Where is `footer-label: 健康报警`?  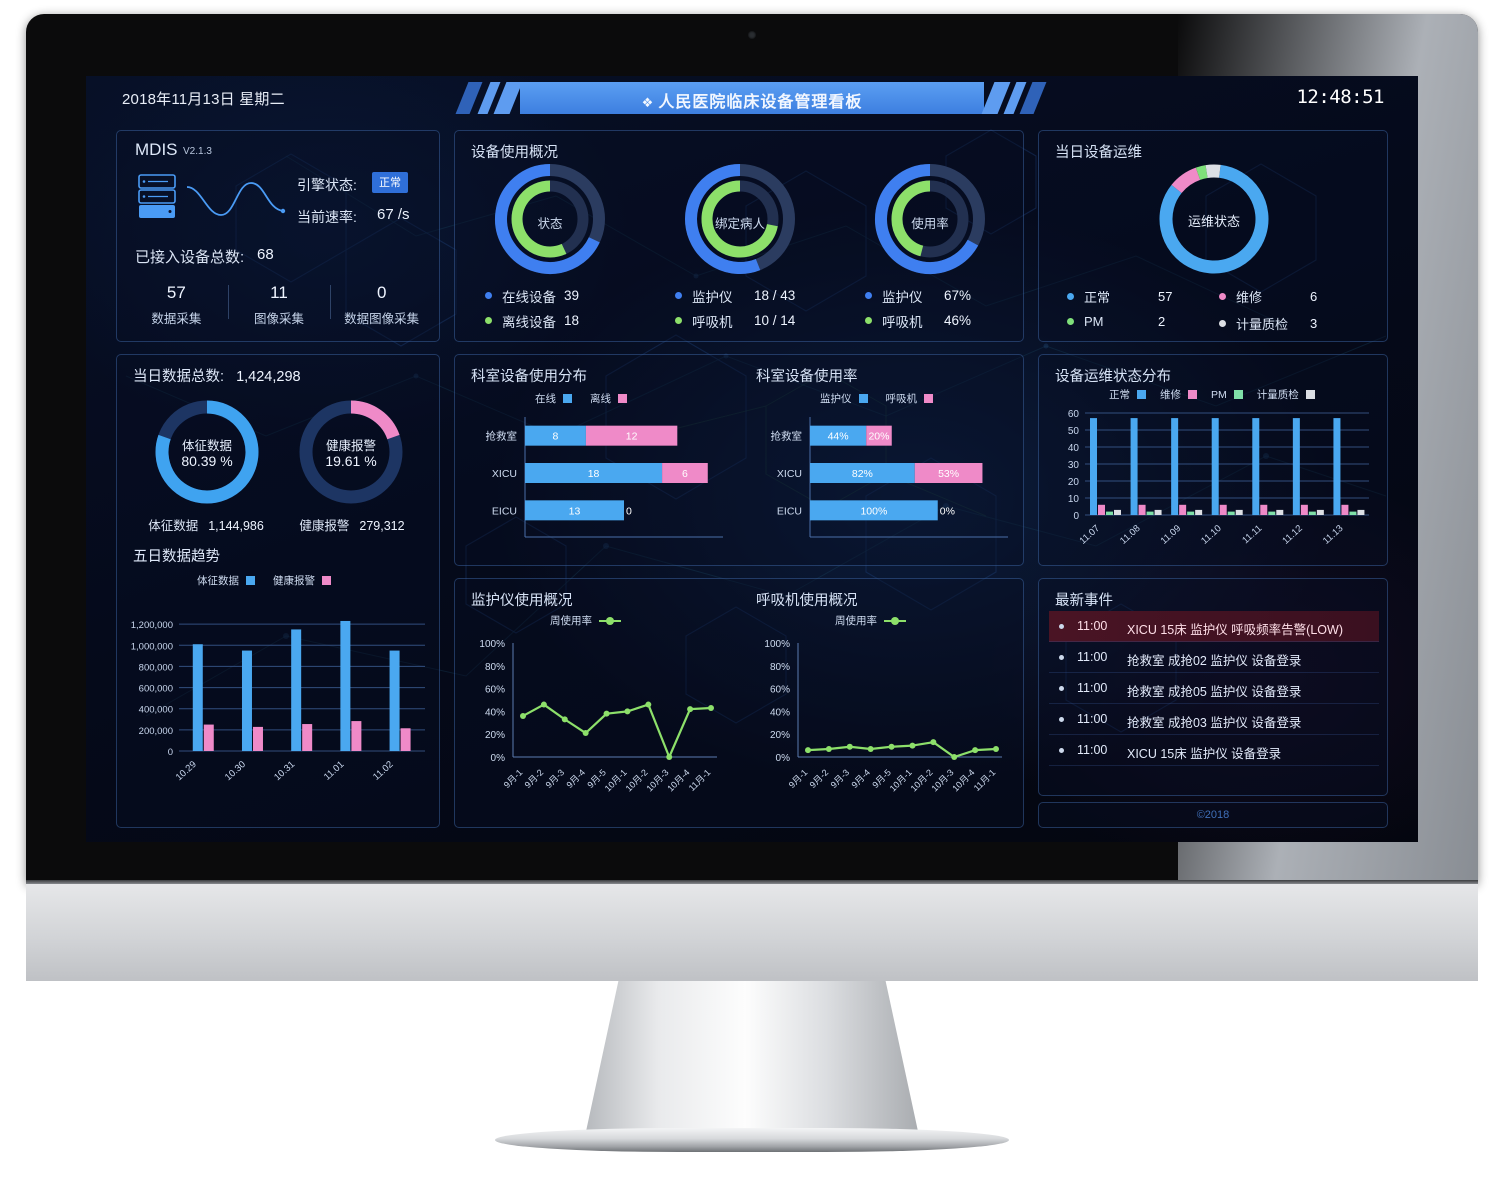 footer-label: 健康报警 is located at coordinates (324, 526).